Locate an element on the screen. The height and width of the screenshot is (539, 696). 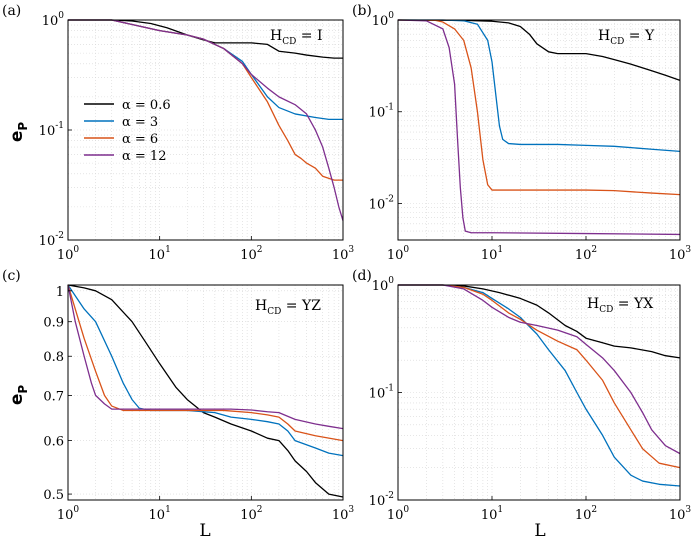
panel-annotation: HCD = YZ is located at coordinates (288, 307).